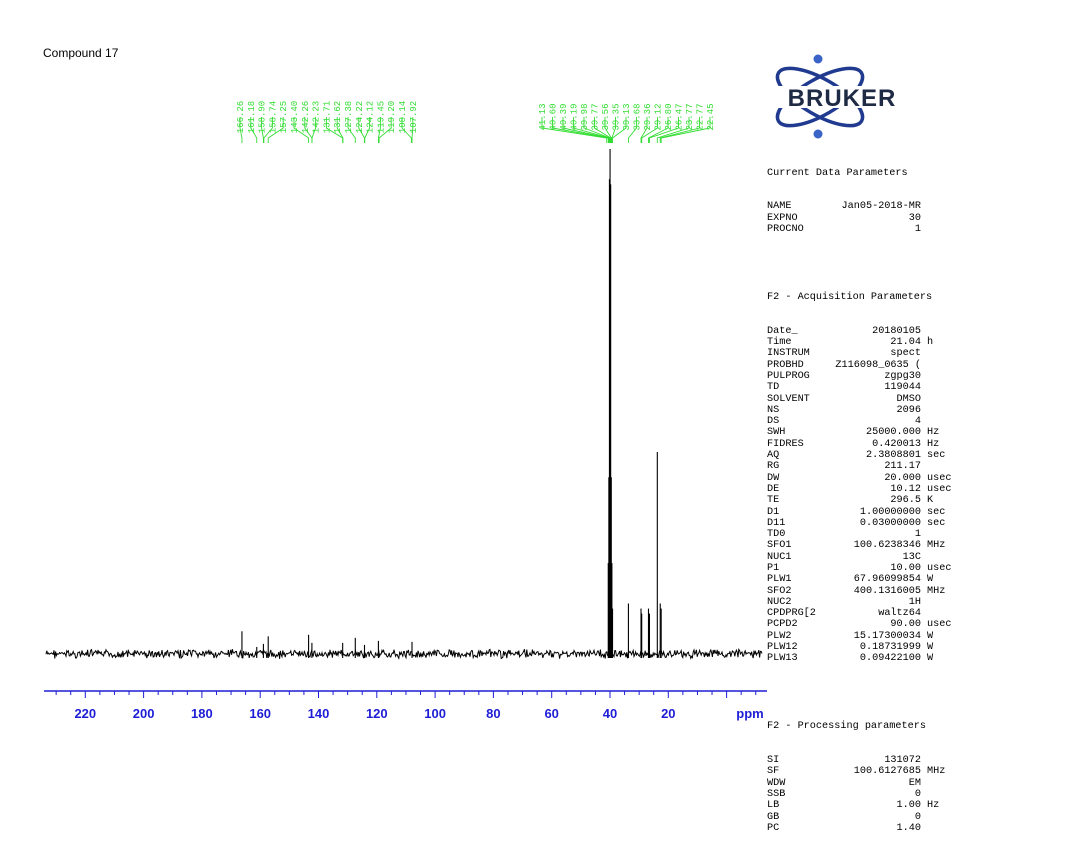 The width and height of the screenshot is (1073, 845). I want to click on spectrum-trace, so click(404, 653).